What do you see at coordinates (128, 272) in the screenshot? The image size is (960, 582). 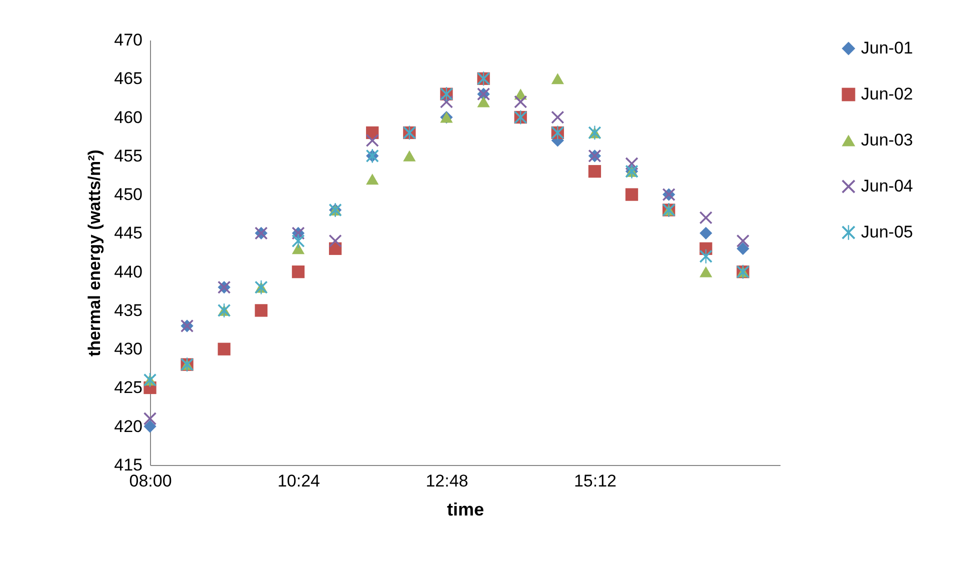 I see `y-tick-label: 440` at bounding box center [128, 272].